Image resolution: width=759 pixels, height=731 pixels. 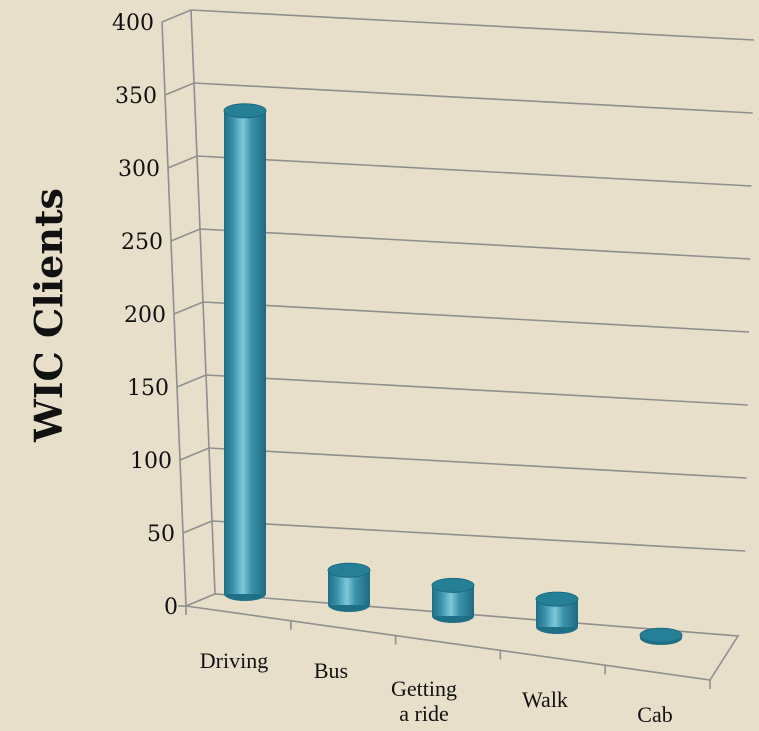 I want to click on y-tick-label: 50, so click(x=161, y=534).